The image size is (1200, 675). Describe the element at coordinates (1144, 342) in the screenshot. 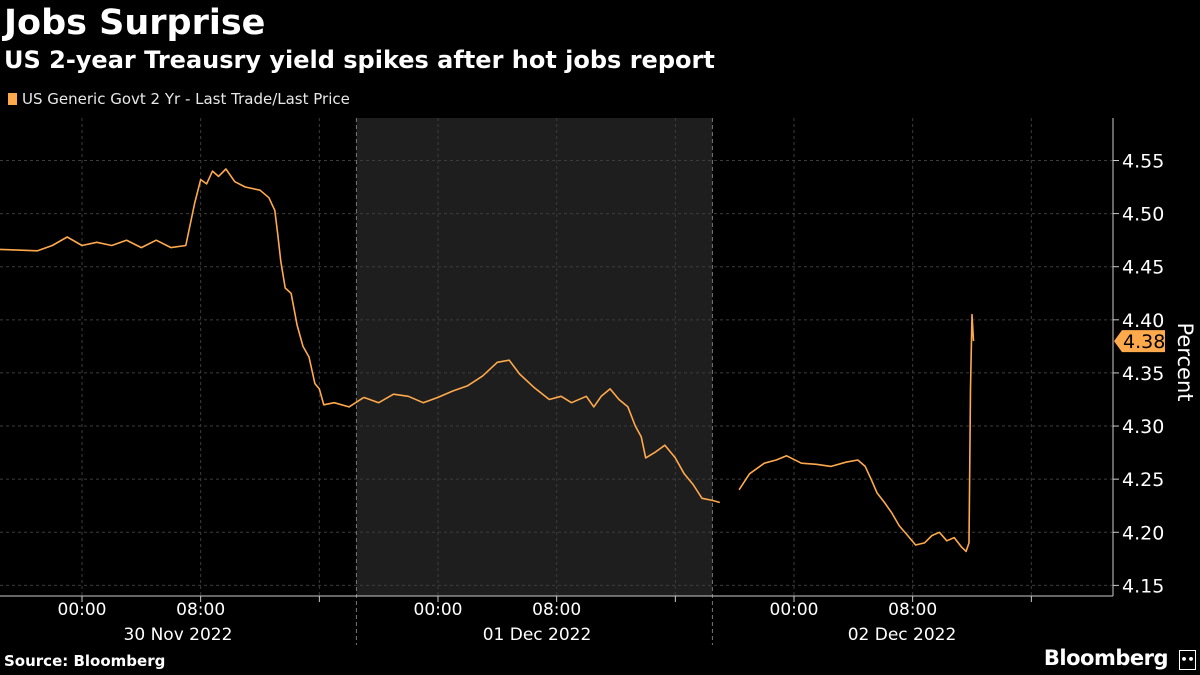

I see `last-value-label: 4.38` at that location.